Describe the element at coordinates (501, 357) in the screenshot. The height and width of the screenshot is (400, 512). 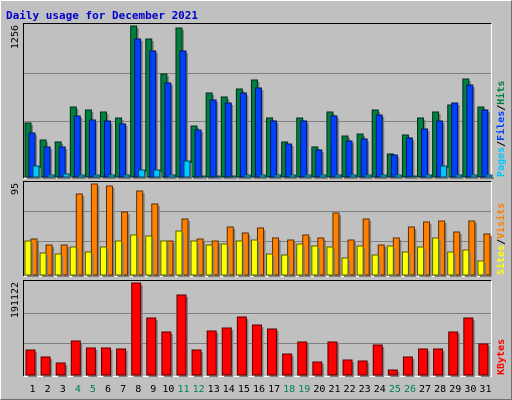
I see `side-label-kbytes: KBytes` at that location.